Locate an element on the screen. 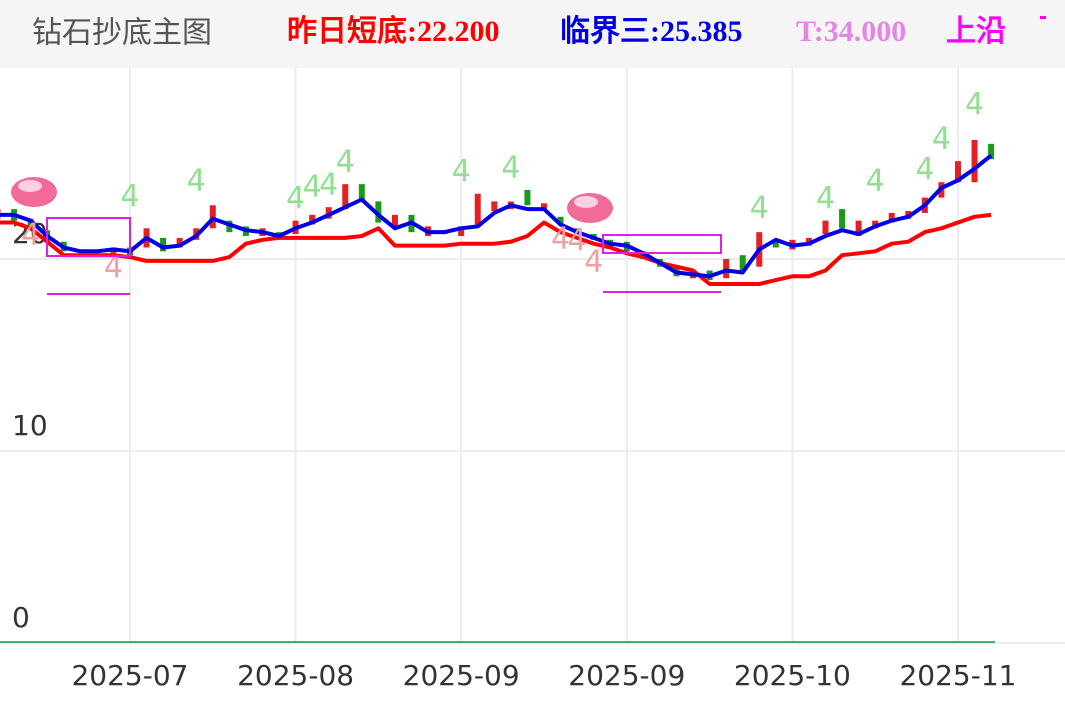 This screenshot has width=1065, height=708. legend-item: 临界三:25.385 is located at coordinates (651, 31).